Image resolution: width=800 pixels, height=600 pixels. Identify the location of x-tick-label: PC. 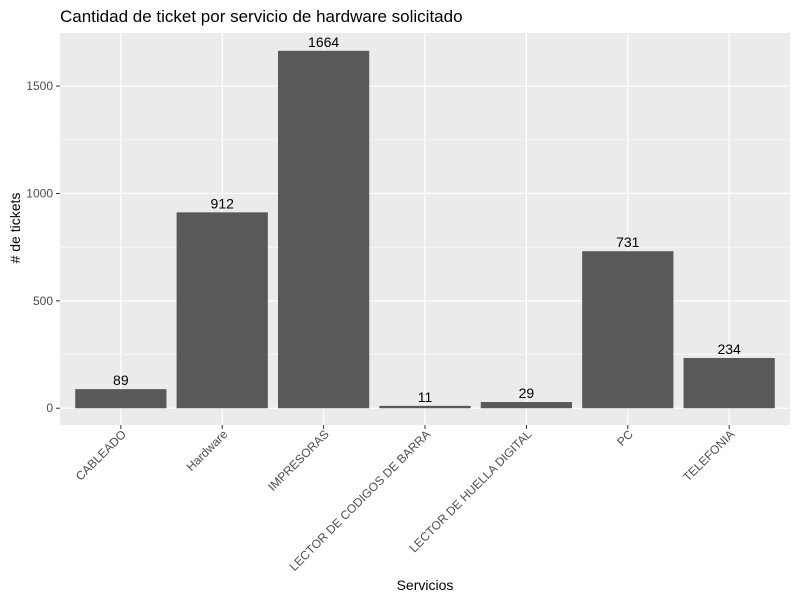
(625, 438).